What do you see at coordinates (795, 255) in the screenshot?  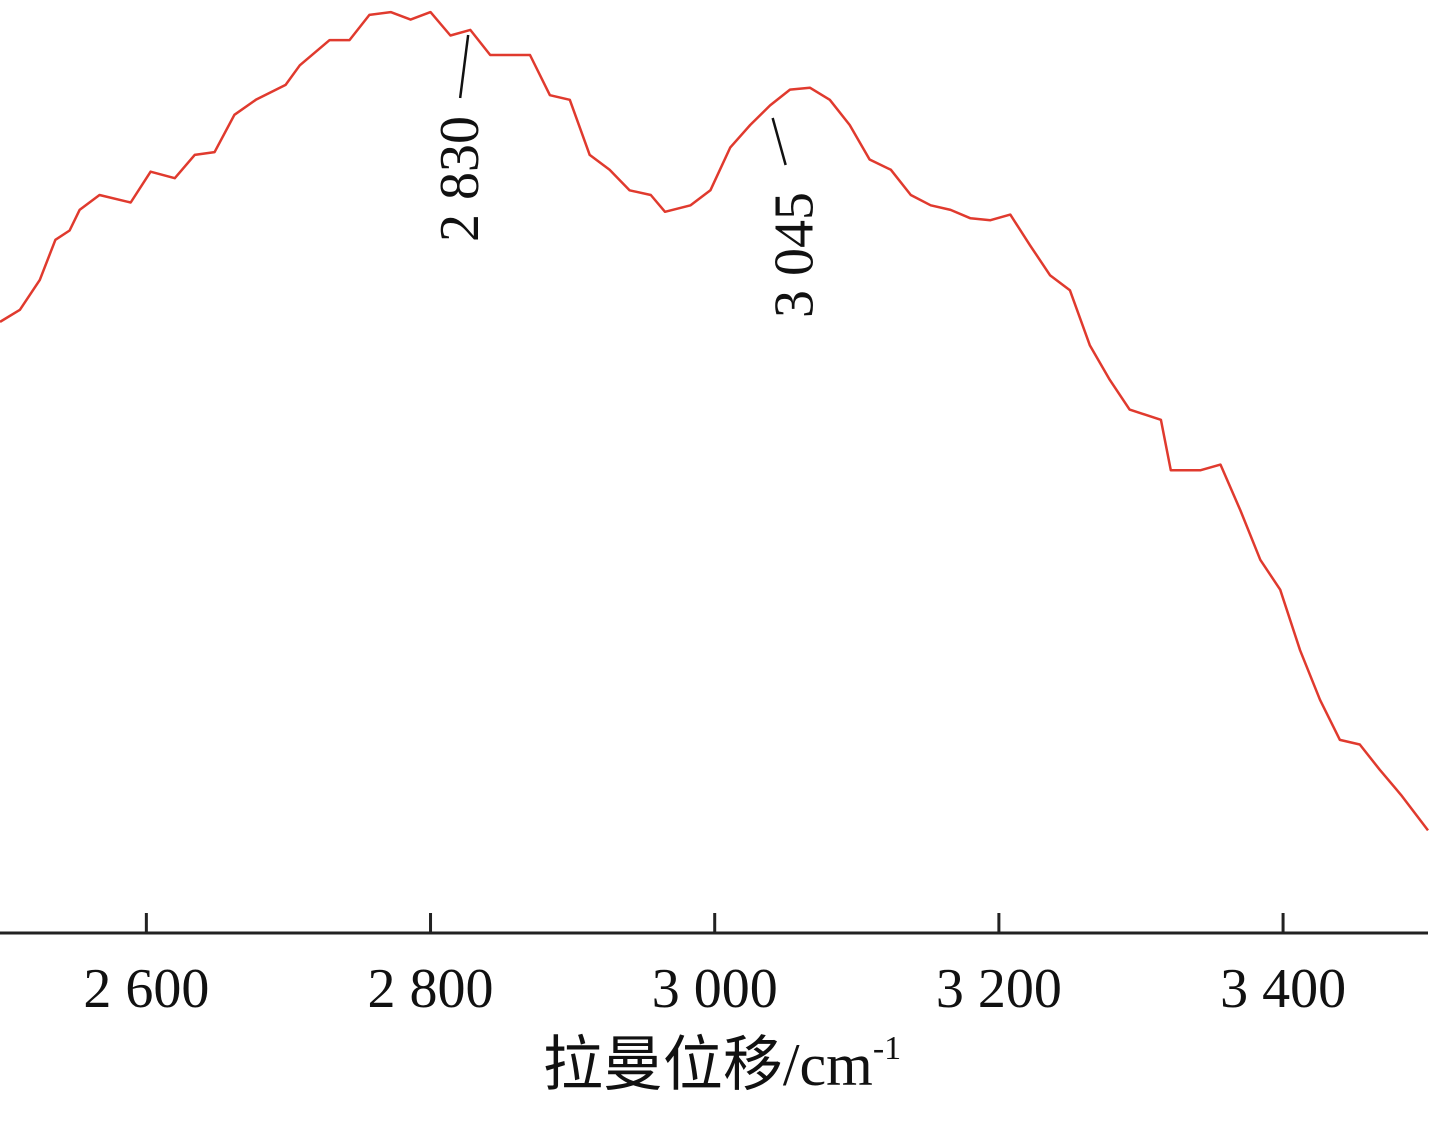 I see `annotation-label: 3 045` at bounding box center [795, 255].